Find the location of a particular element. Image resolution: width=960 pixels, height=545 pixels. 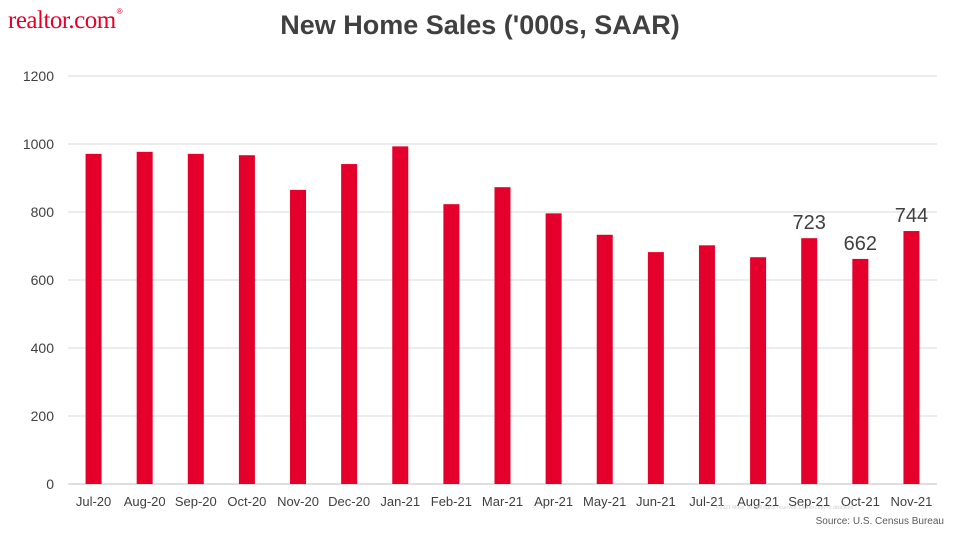

y-axis-ticks: 0 200 400 600 800 1000 1200 is located at coordinates (38, 280).